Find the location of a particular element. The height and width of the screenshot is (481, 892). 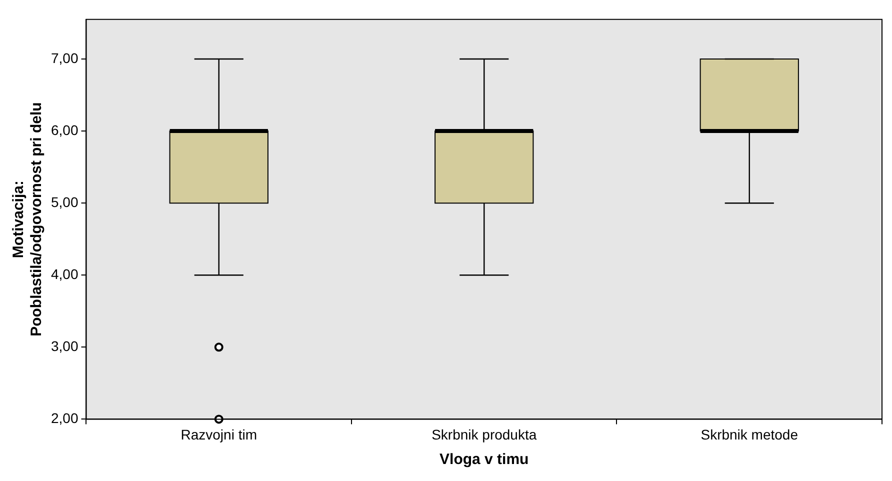

y-tick-label: 5,00 is located at coordinates (64, 202).